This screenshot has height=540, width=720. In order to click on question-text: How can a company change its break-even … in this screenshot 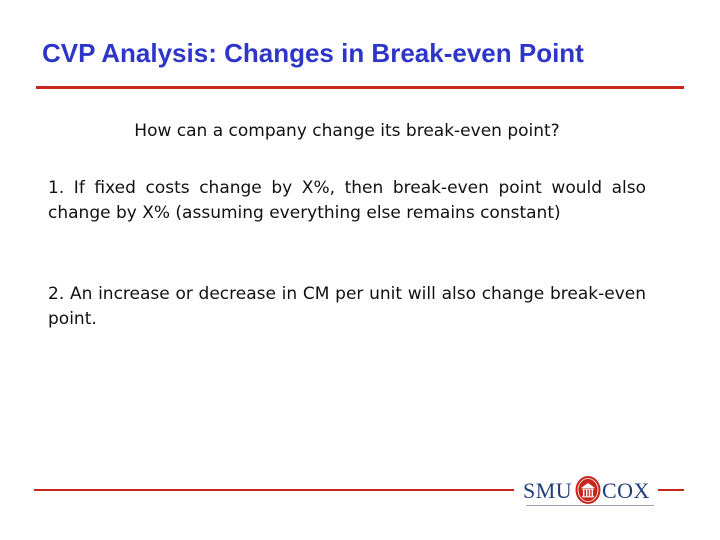, I will do `click(347, 131)`.